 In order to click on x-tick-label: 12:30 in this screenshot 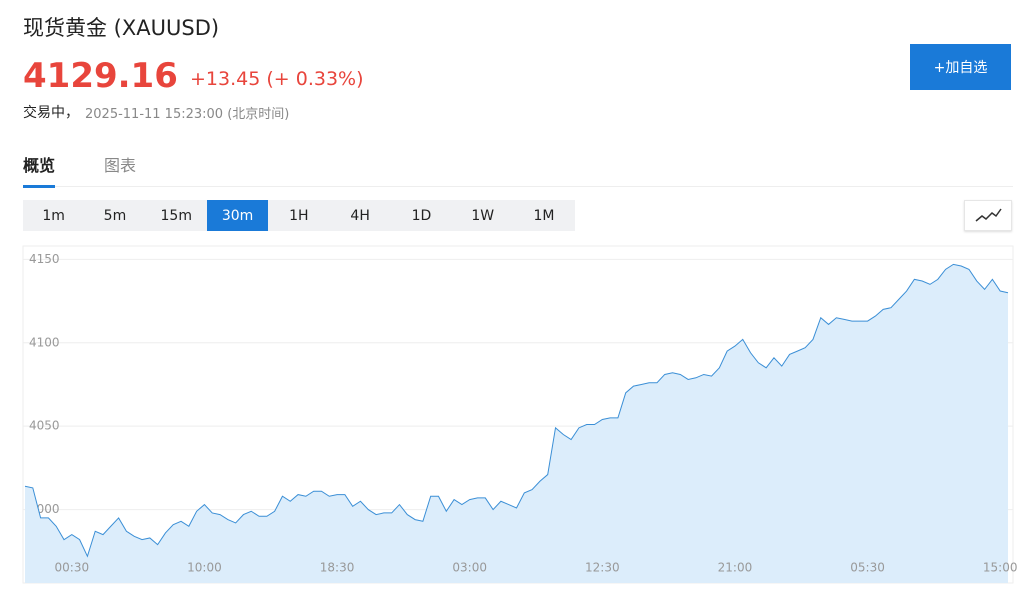, I will do `click(602, 568)`.